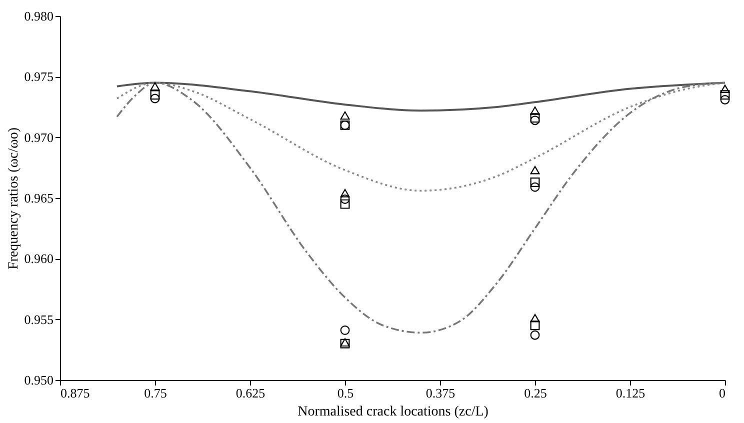 This screenshot has height=423, width=744. What do you see at coordinates (39, 198) in the screenshot?
I see `y-tick-label: 0.965` at bounding box center [39, 198].